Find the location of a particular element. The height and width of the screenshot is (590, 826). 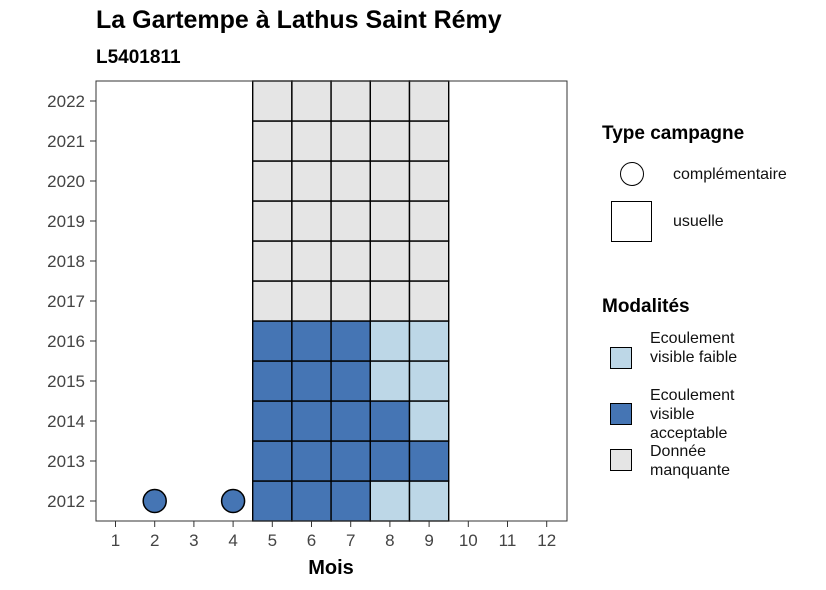

legend-complementaire-label: complémentaire is located at coordinates (730, 174).